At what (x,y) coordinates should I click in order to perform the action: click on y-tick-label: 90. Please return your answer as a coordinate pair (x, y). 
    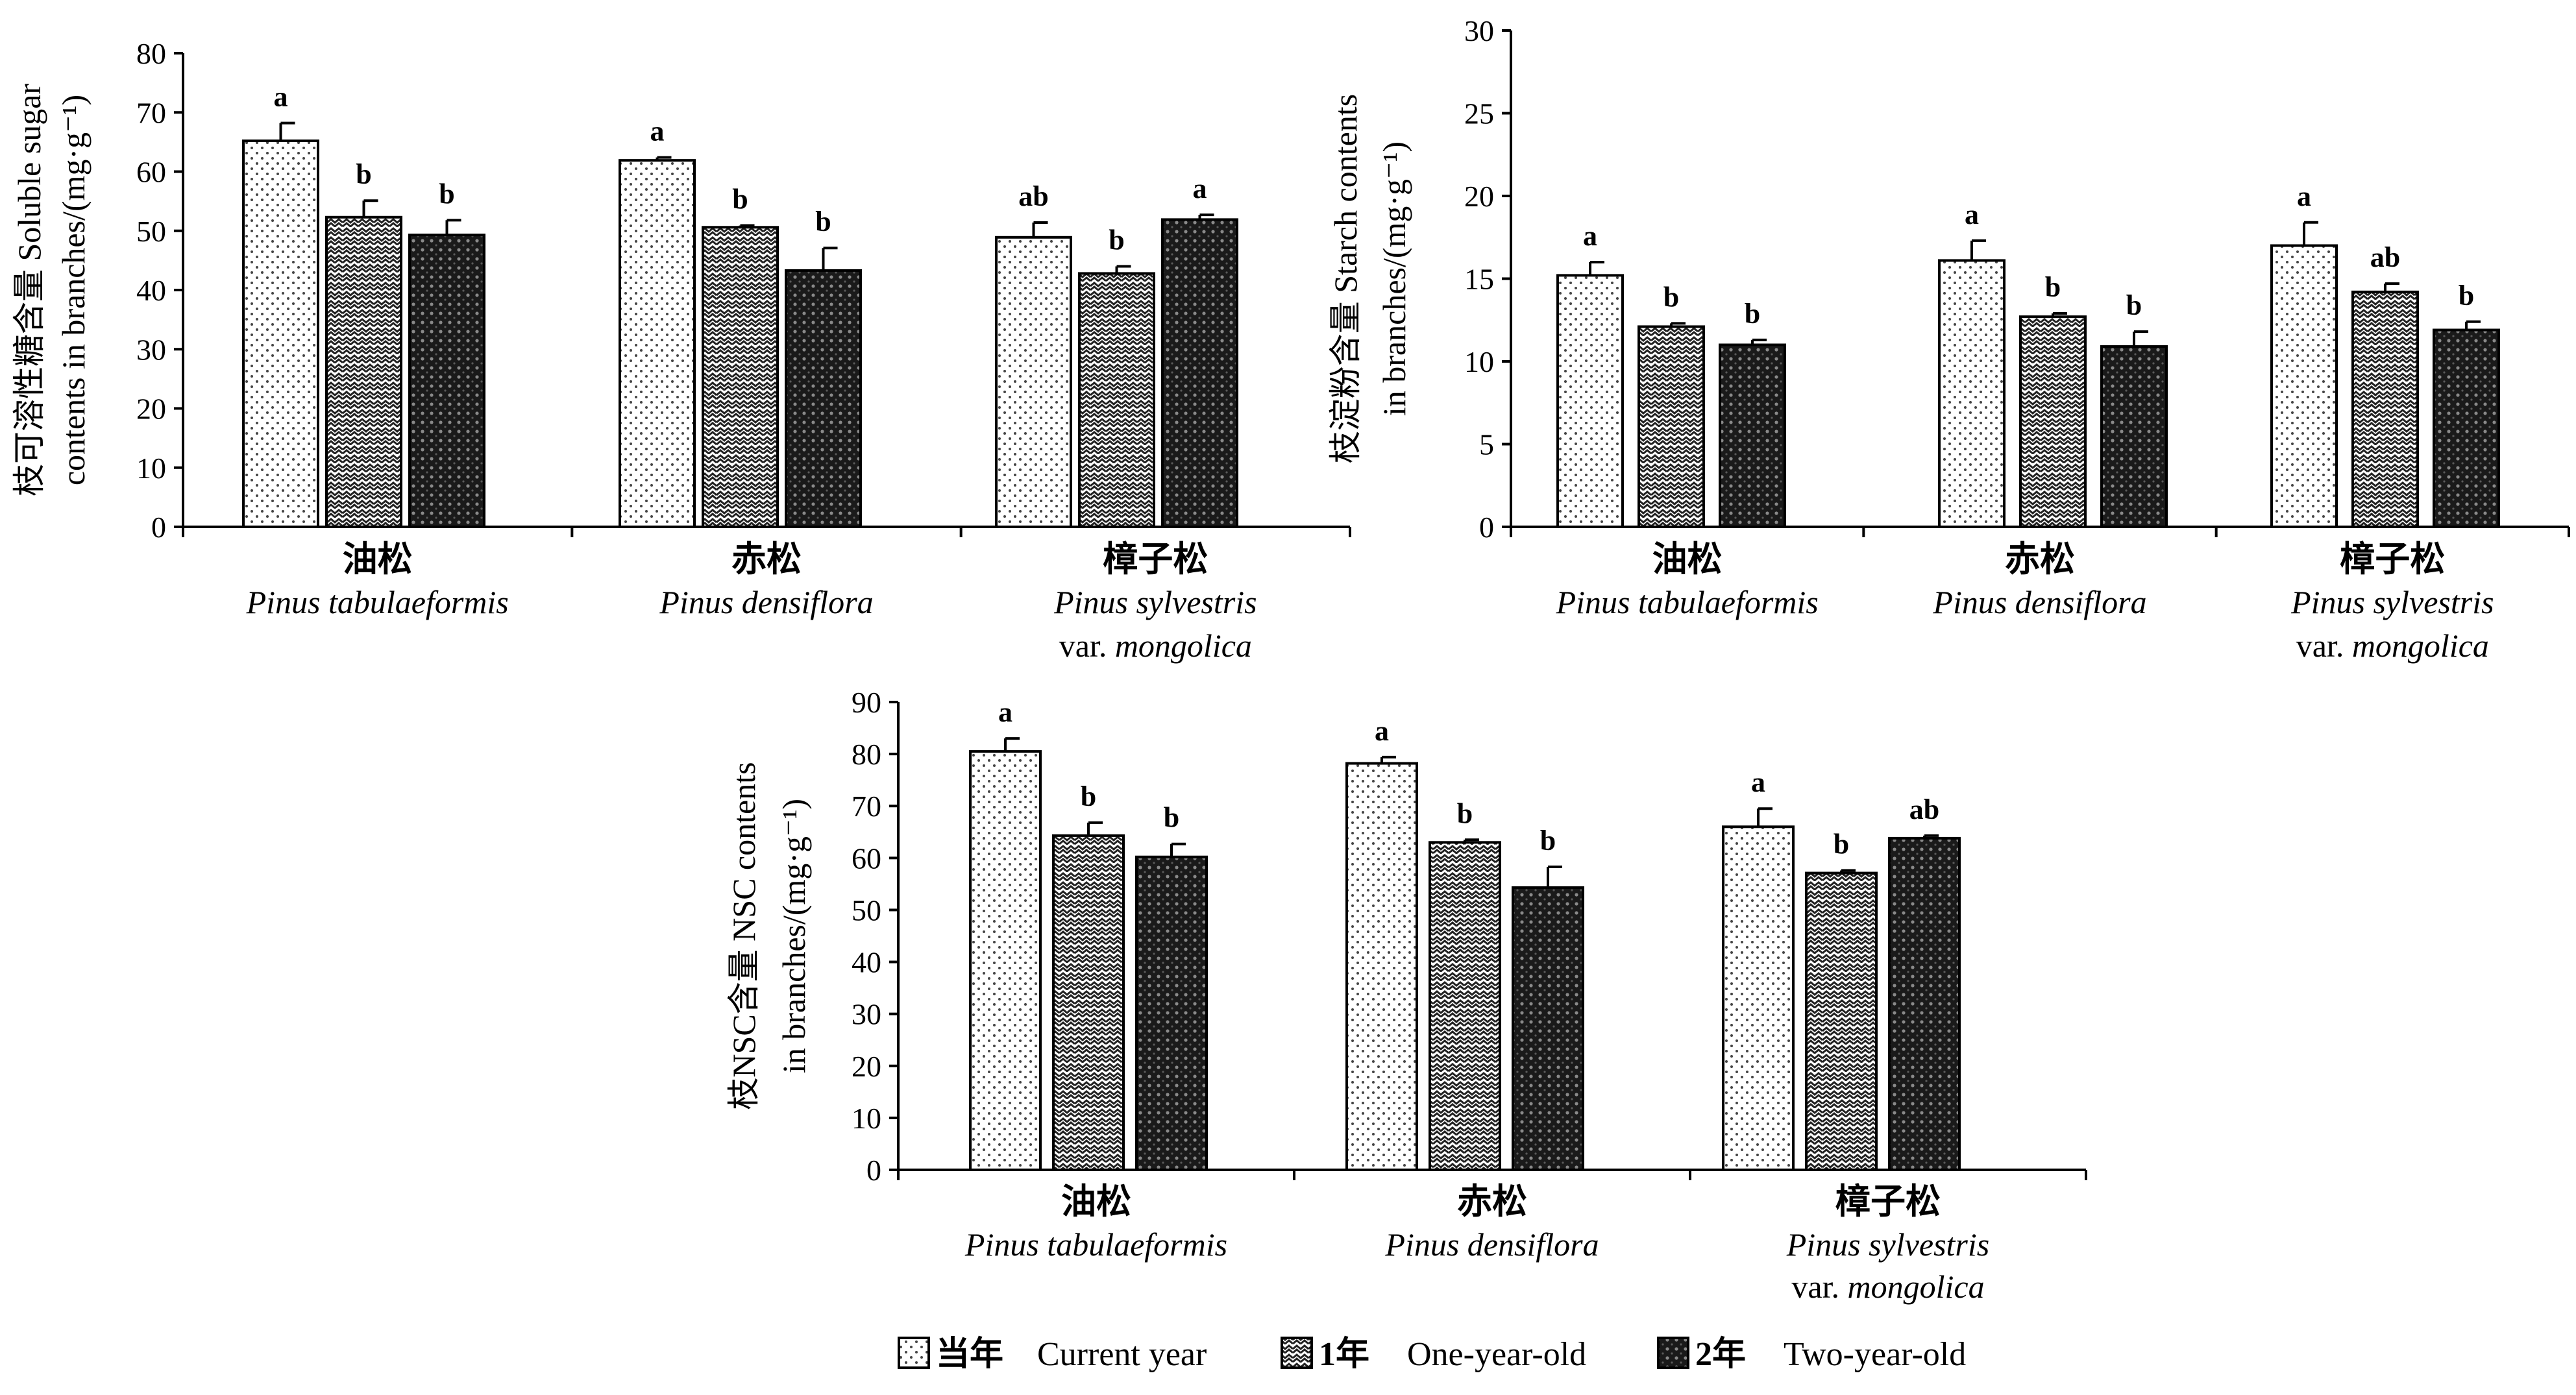
    Looking at the image, I should click on (866, 702).